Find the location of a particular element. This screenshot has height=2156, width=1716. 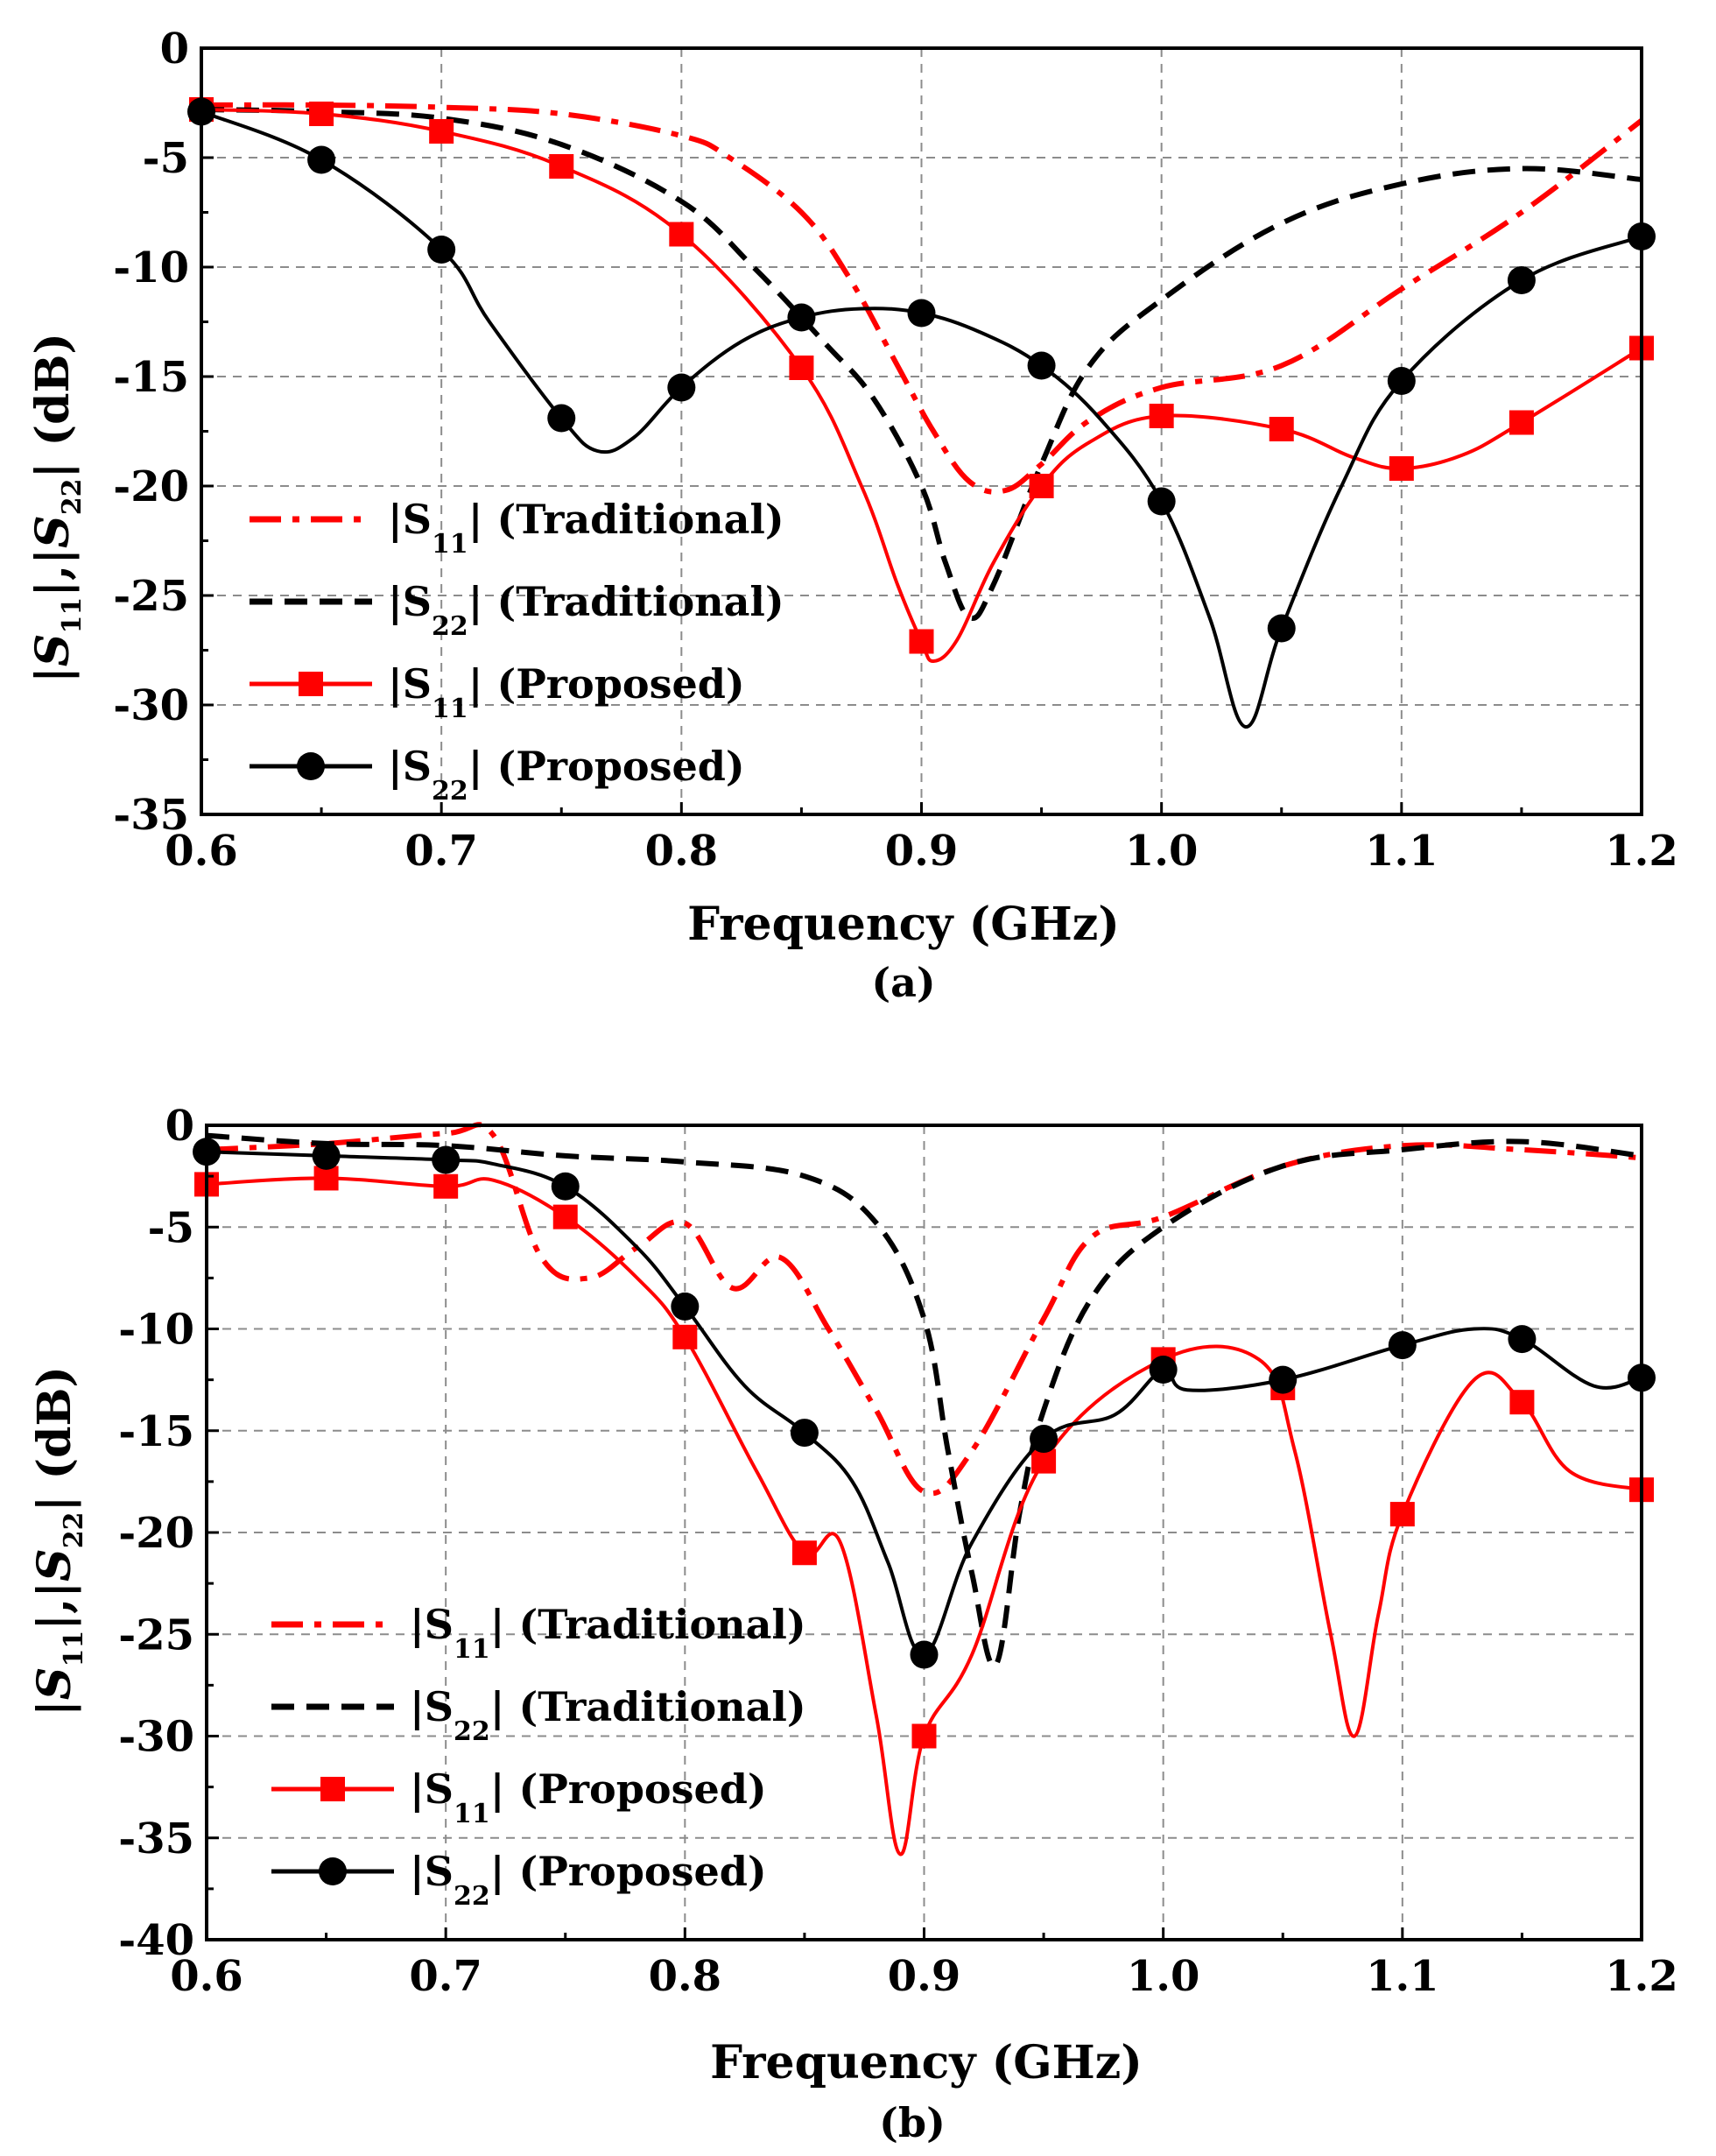

chart-b-ylabel: |S11|,|S22| (dB) is located at coordinates (58, 1541).